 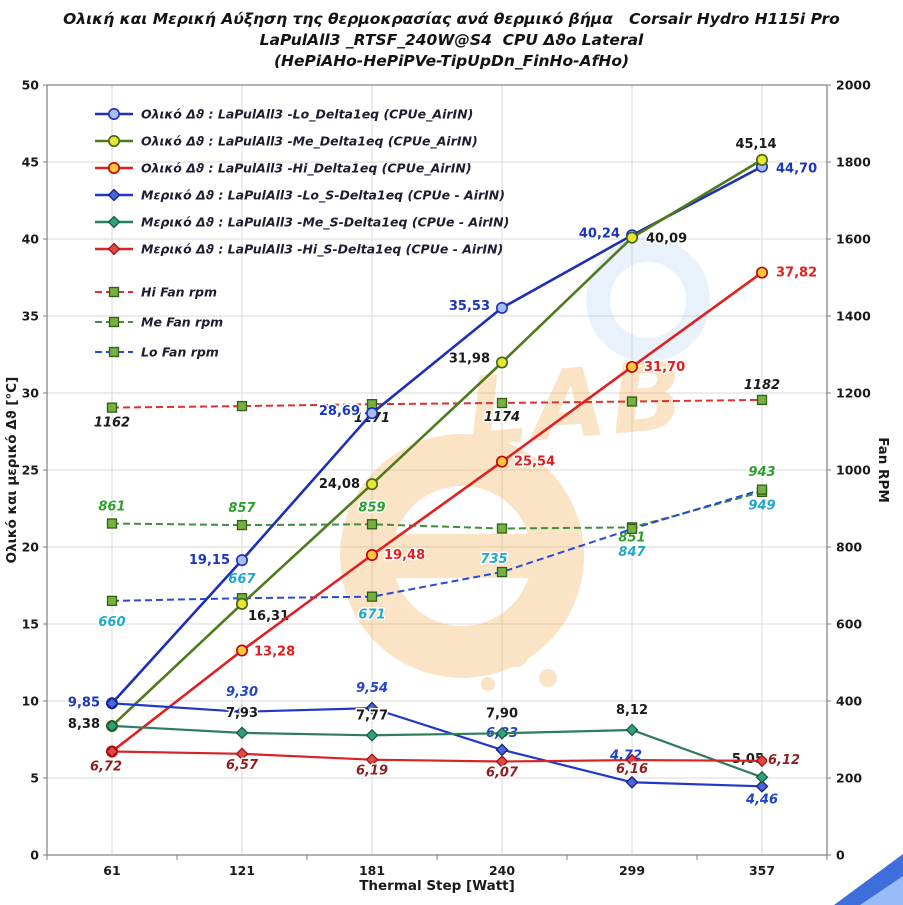 What do you see at coordinates (881, 890) in the screenshot?
I see `ribbon-light` at bounding box center [881, 890].